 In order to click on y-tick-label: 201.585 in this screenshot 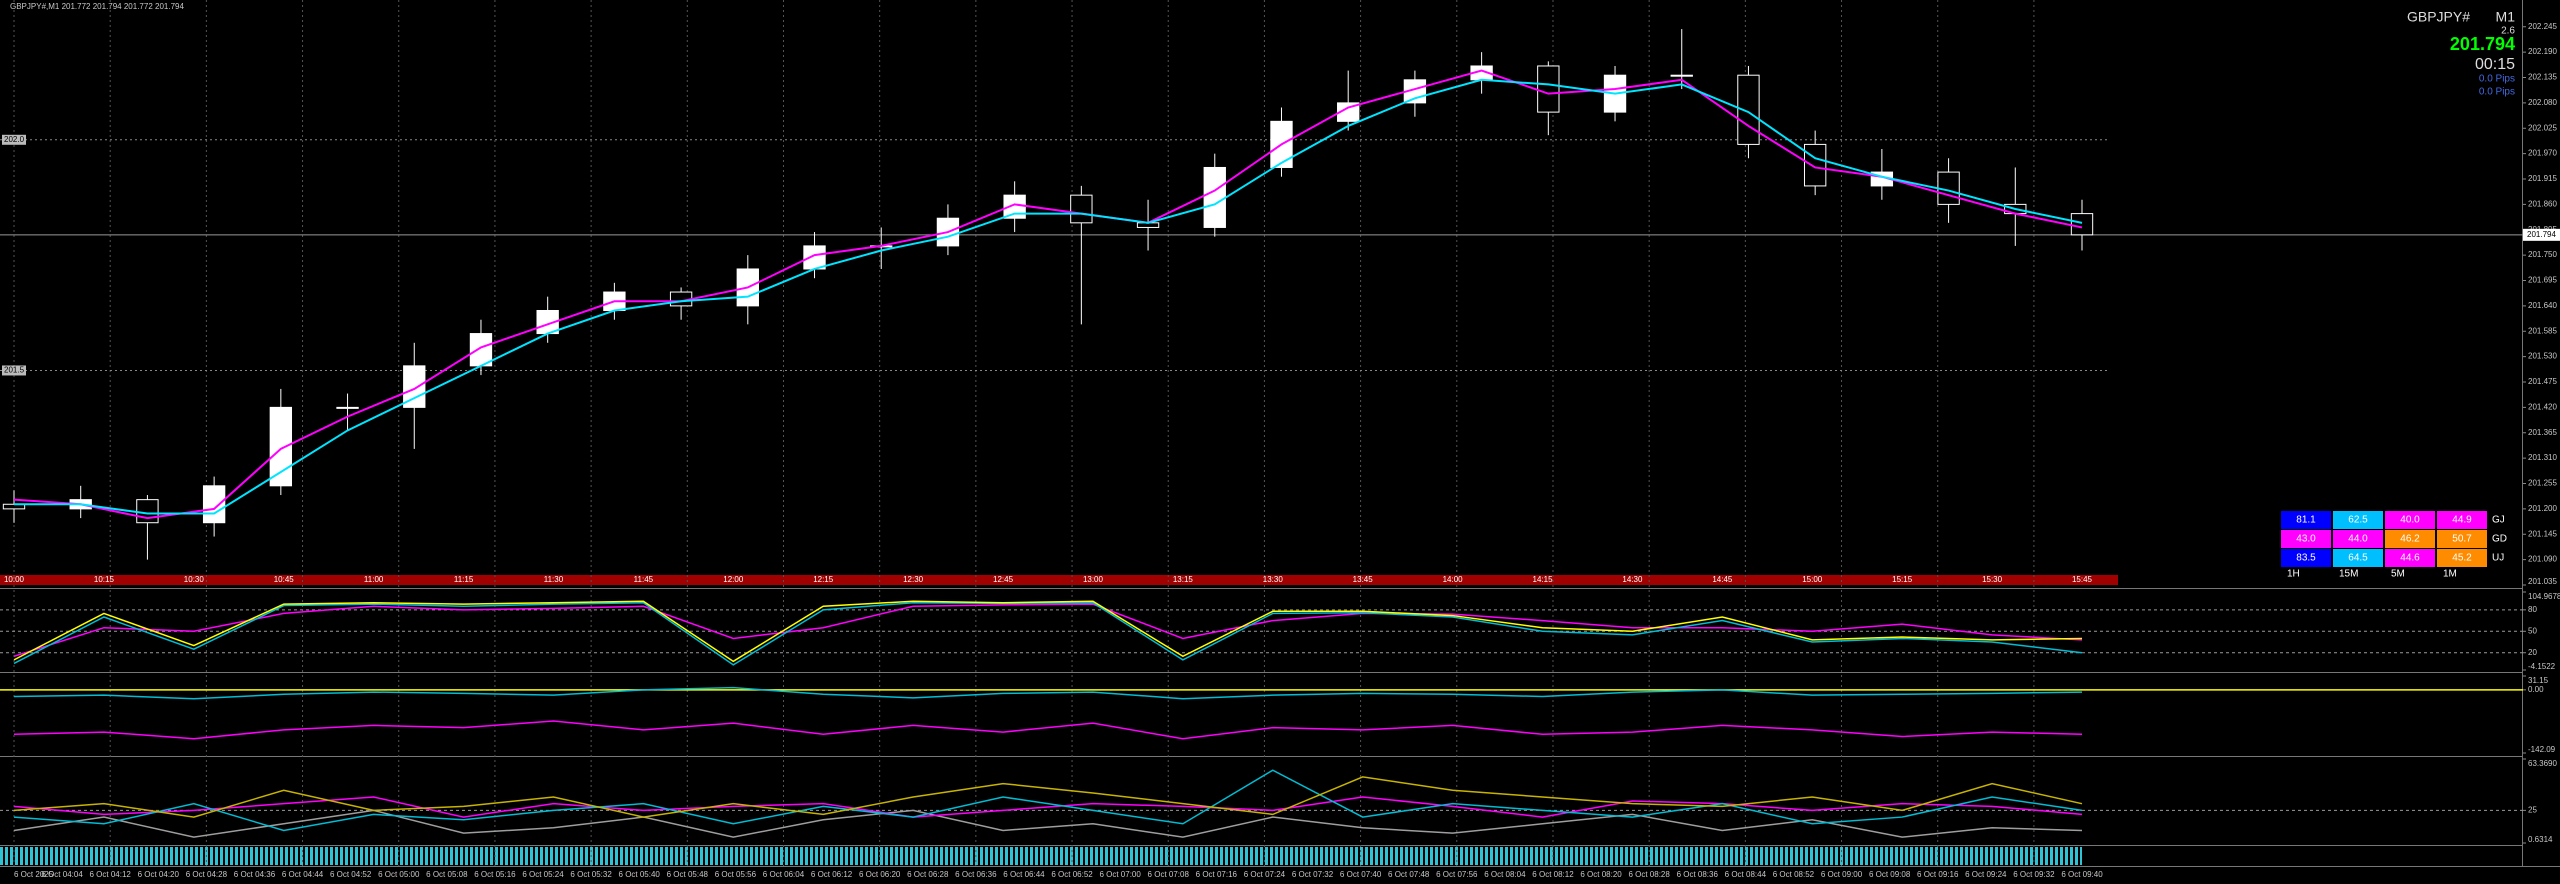, I will do `click(2542, 330)`.